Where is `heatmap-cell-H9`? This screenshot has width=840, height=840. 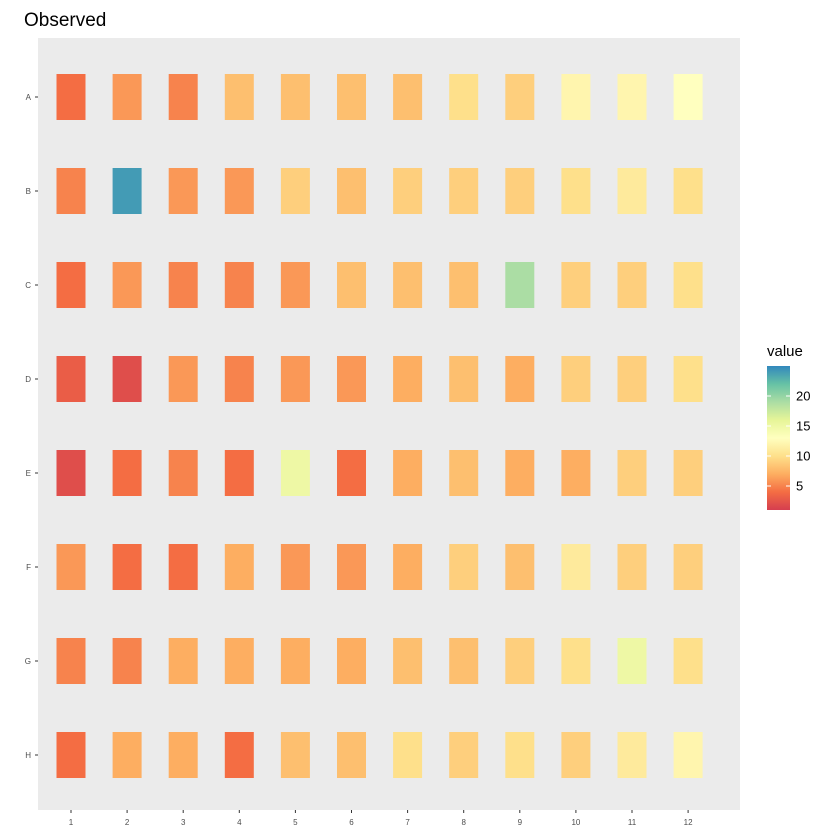
heatmap-cell-H9 is located at coordinates (520, 755).